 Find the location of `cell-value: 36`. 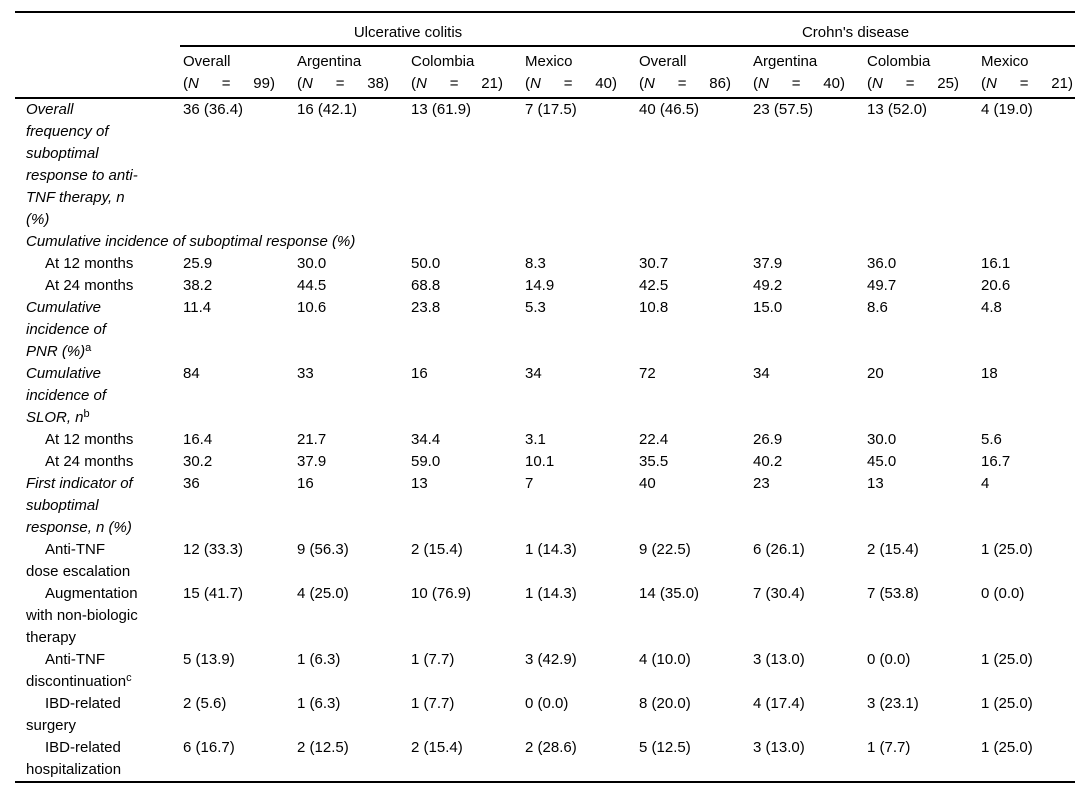

cell-value: 36 is located at coordinates (191, 483).